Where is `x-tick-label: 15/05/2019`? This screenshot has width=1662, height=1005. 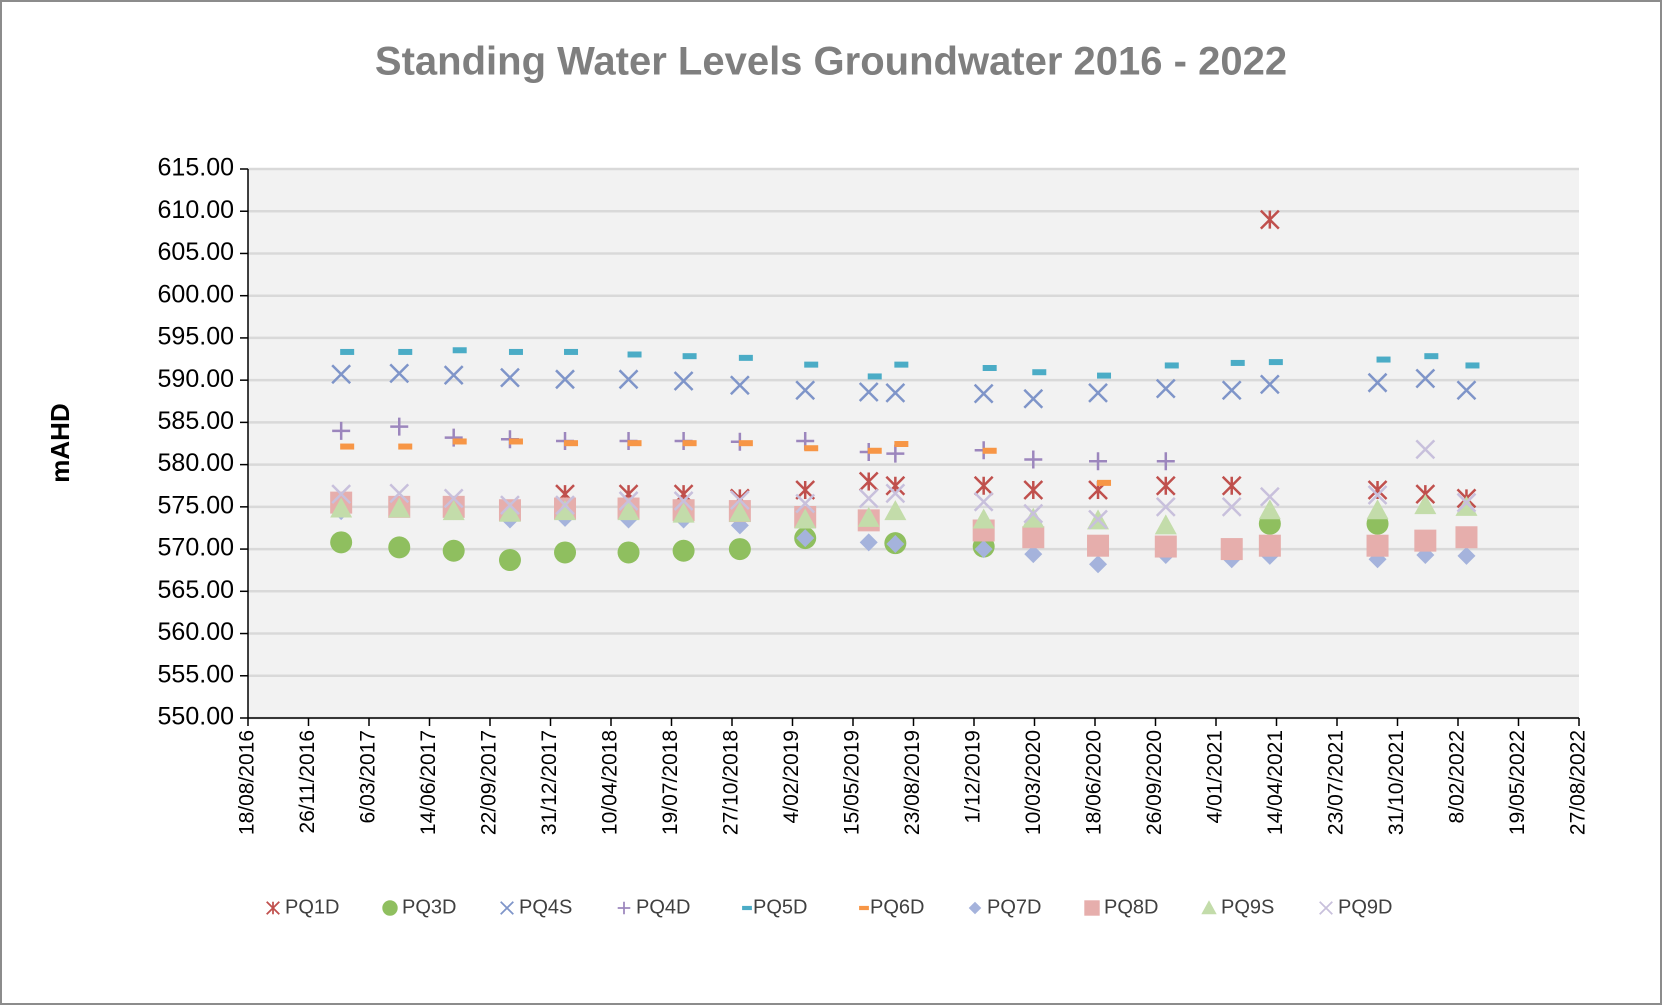 x-tick-label: 15/05/2019 is located at coordinates (852, 782).